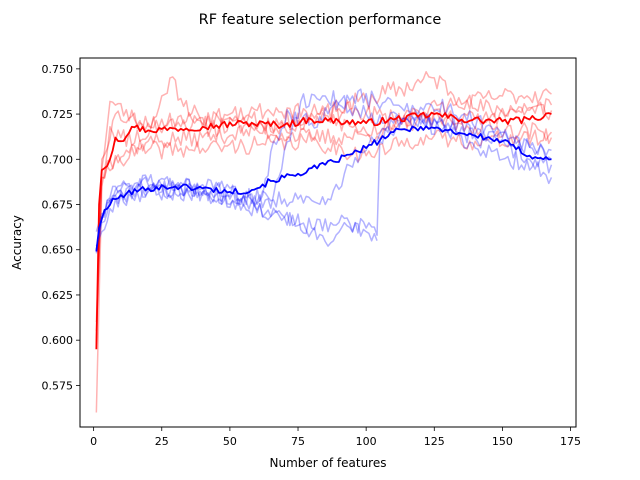  What do you see at coordinates (58, 159) in the screenshot?
I see `y-tick-label: 0.700` at bounding box center [58, 159].